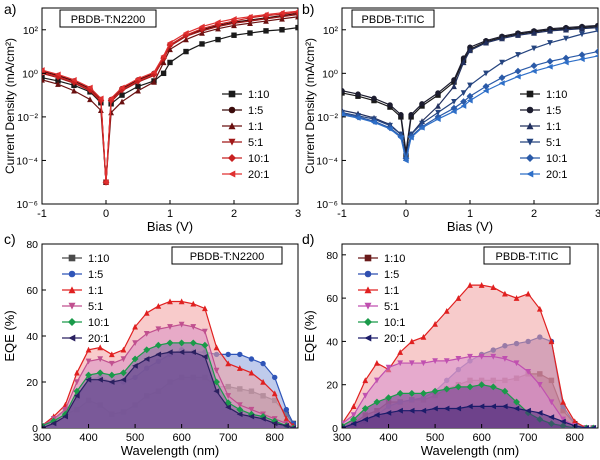  What do you see at coordinates (332, 342) in the screenshot?
I see `y-tick-label: 40` at bounding box center [332, 342].